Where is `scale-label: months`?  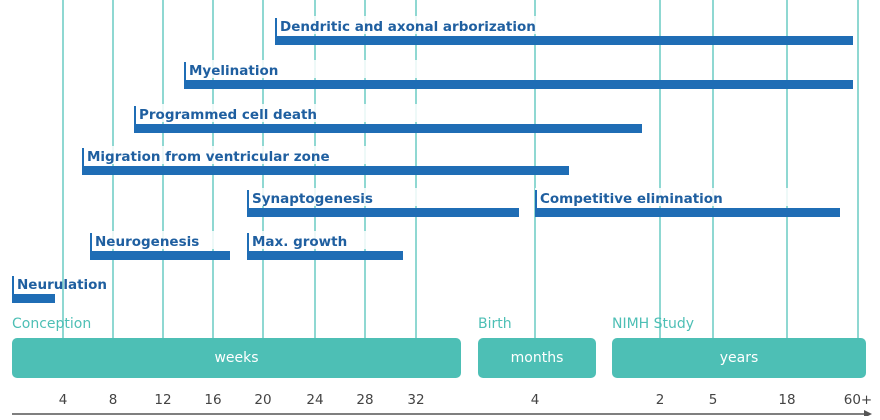
scale-label: months is located at coordinates (537, 358).